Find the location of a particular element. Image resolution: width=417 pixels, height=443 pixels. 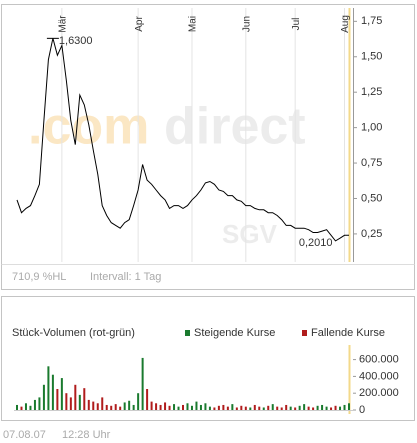

y-tick-label: 0,50 is located at coordinates (371, 198).